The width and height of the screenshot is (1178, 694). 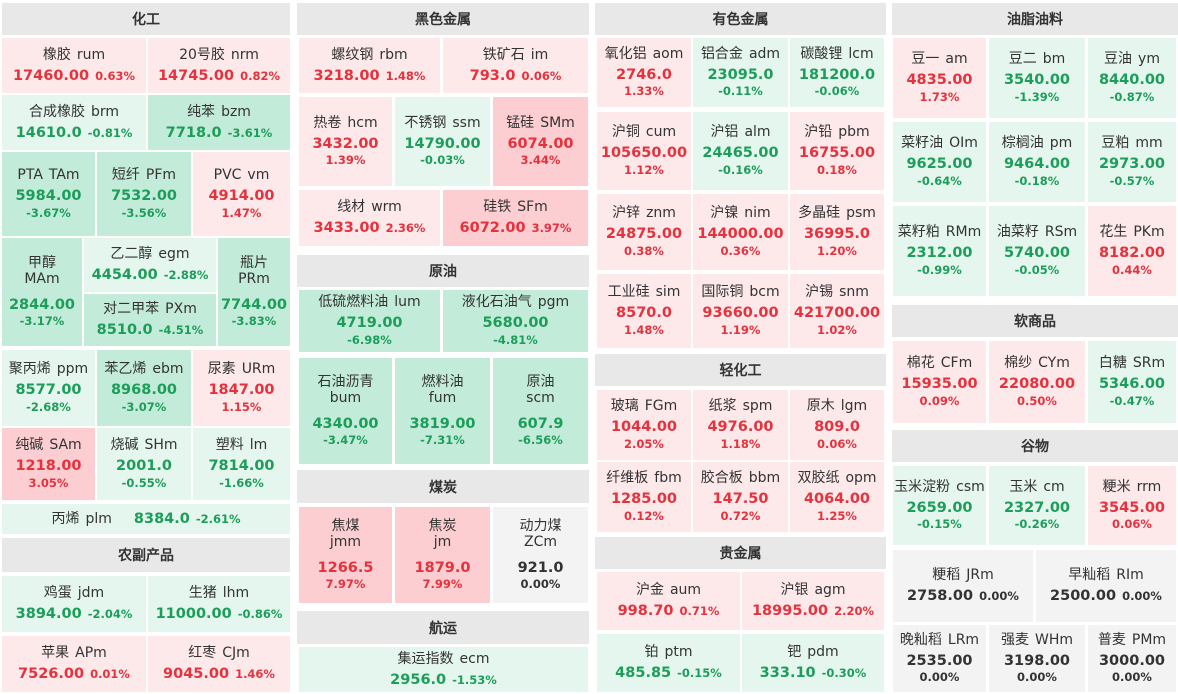 I want to click on row: -0.11%, so click(x=740, y=91).